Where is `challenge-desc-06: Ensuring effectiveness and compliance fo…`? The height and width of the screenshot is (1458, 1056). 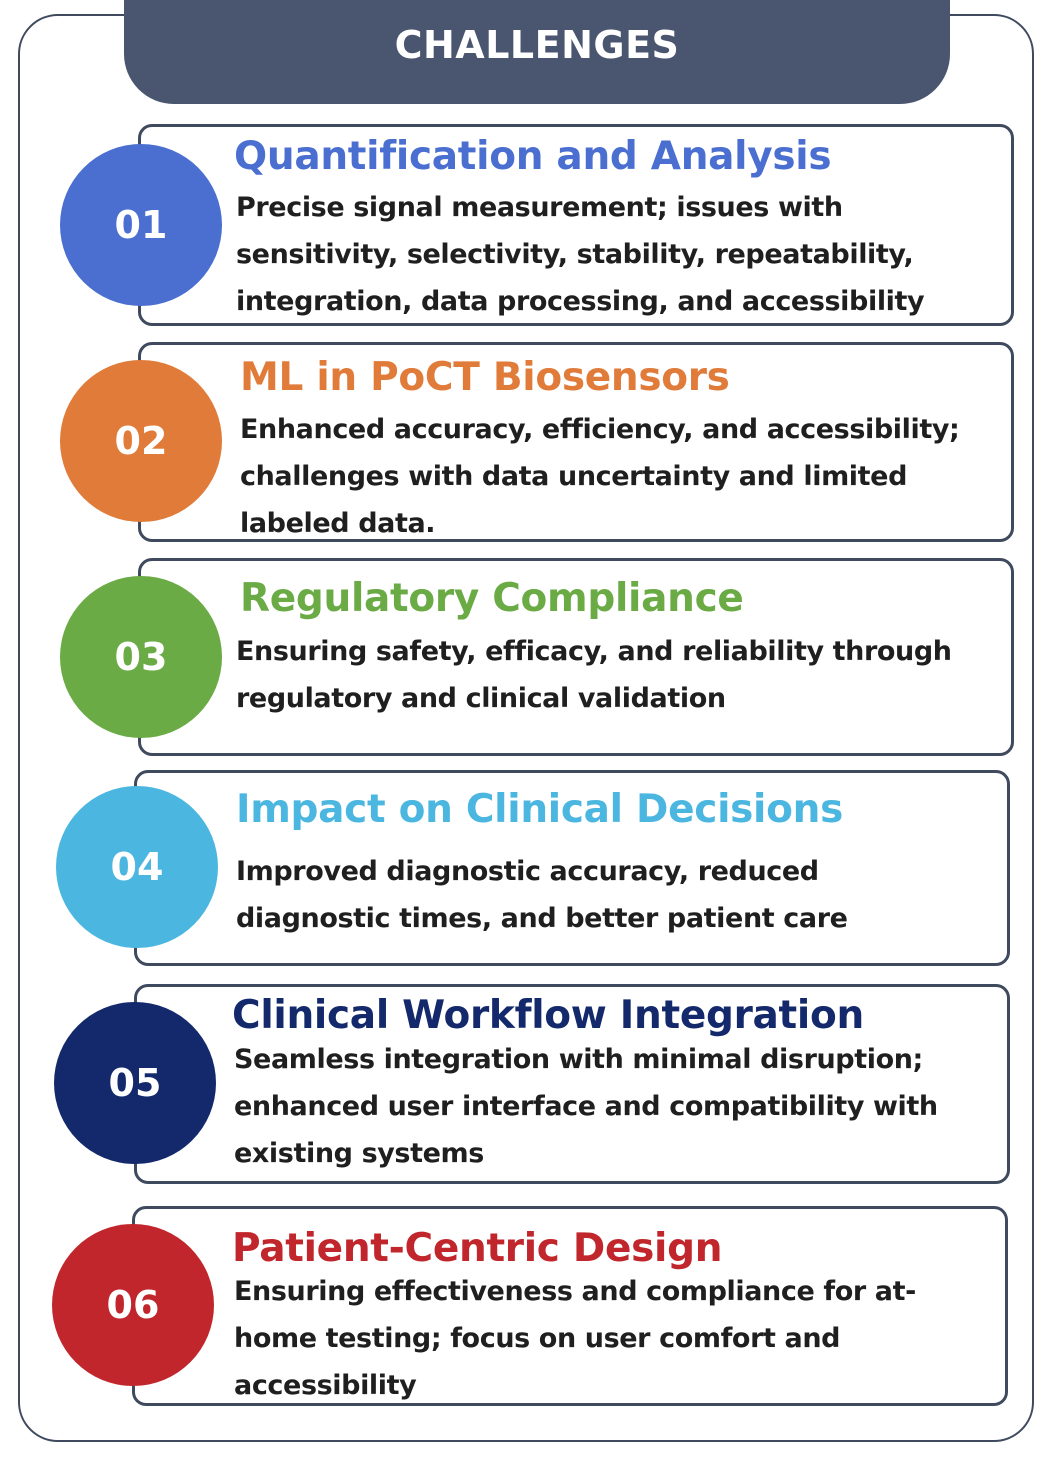 challenge-desc-06: Ensuring effectiveness and compliance fo… is located at coordinates (575, 1338).